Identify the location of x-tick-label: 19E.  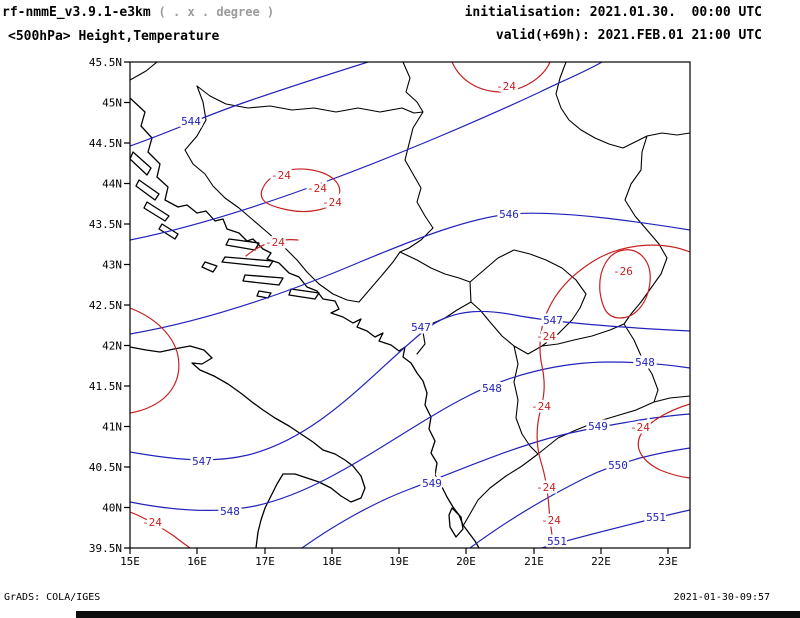
(399, 561).